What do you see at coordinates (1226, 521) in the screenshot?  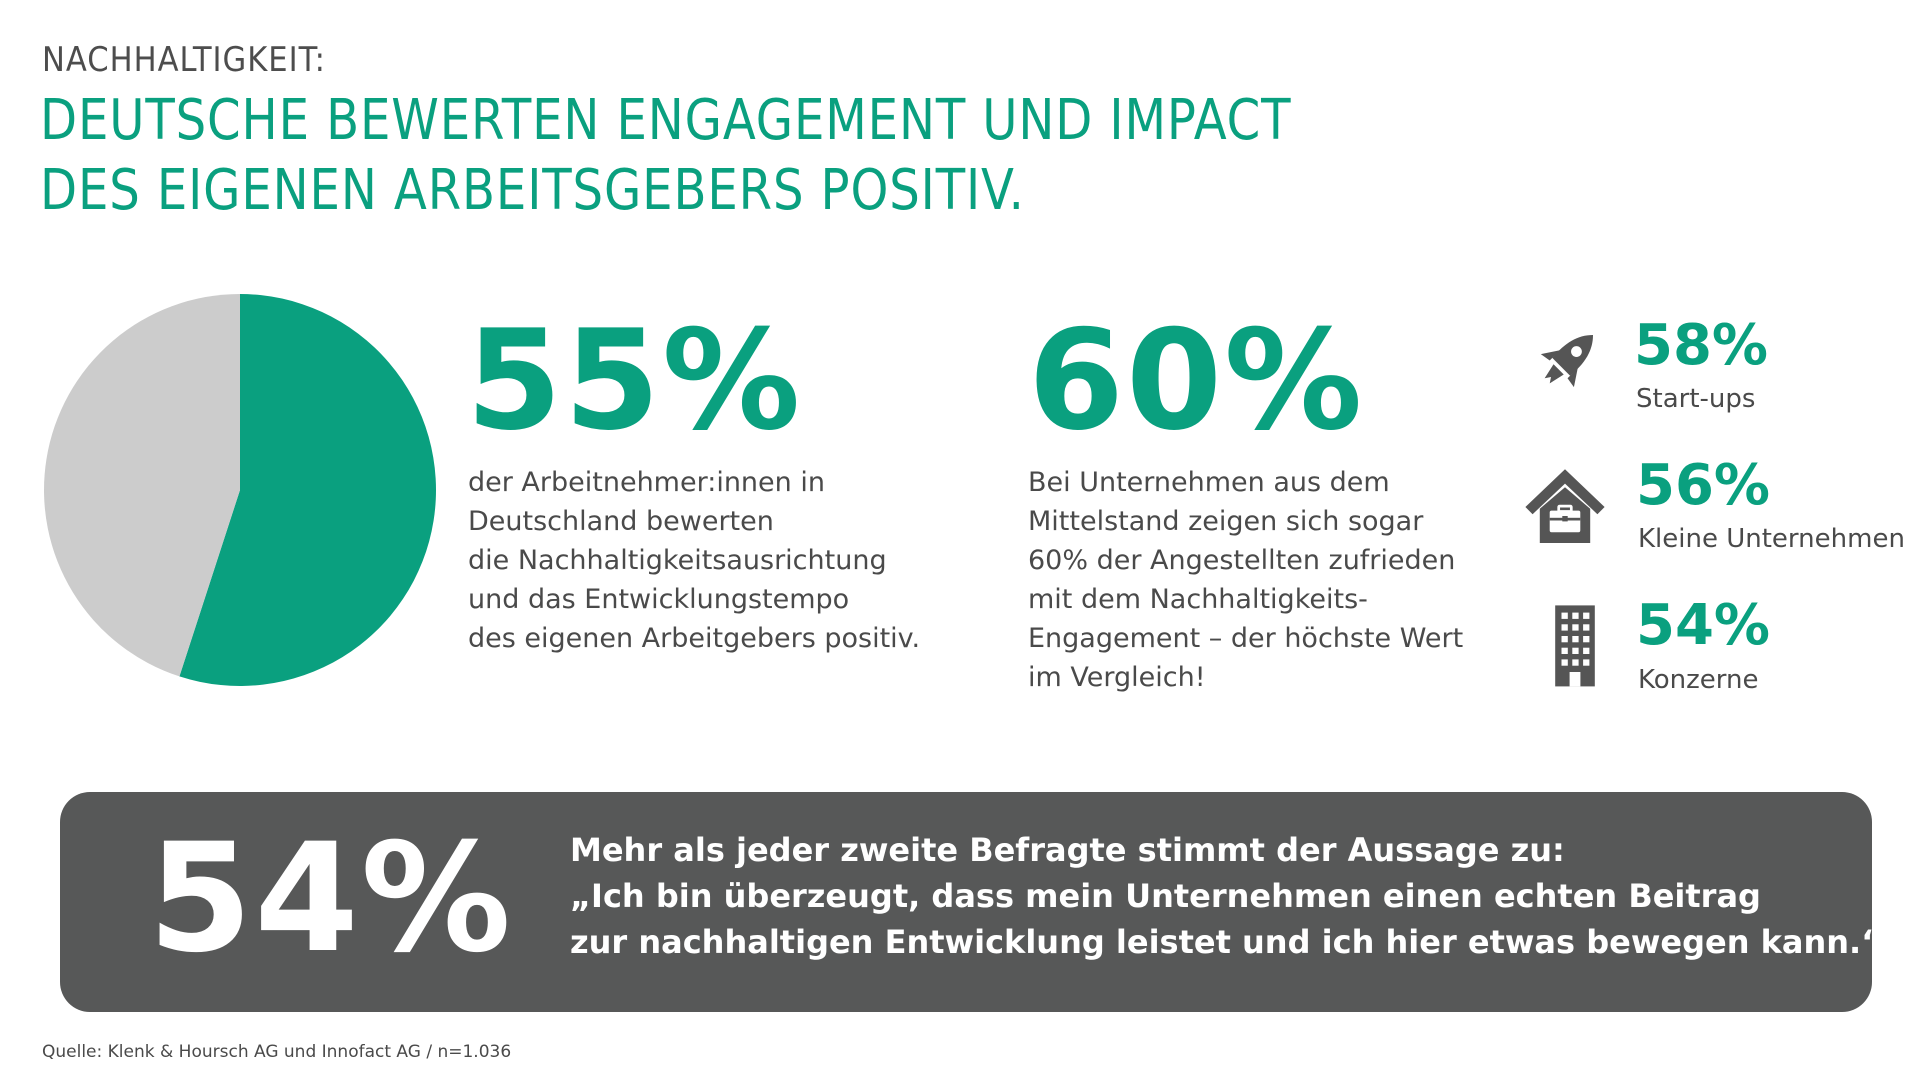 I see `mittelstand-line: Mittelstand zeigen sich sogar` at bounding box center [1226, 521].